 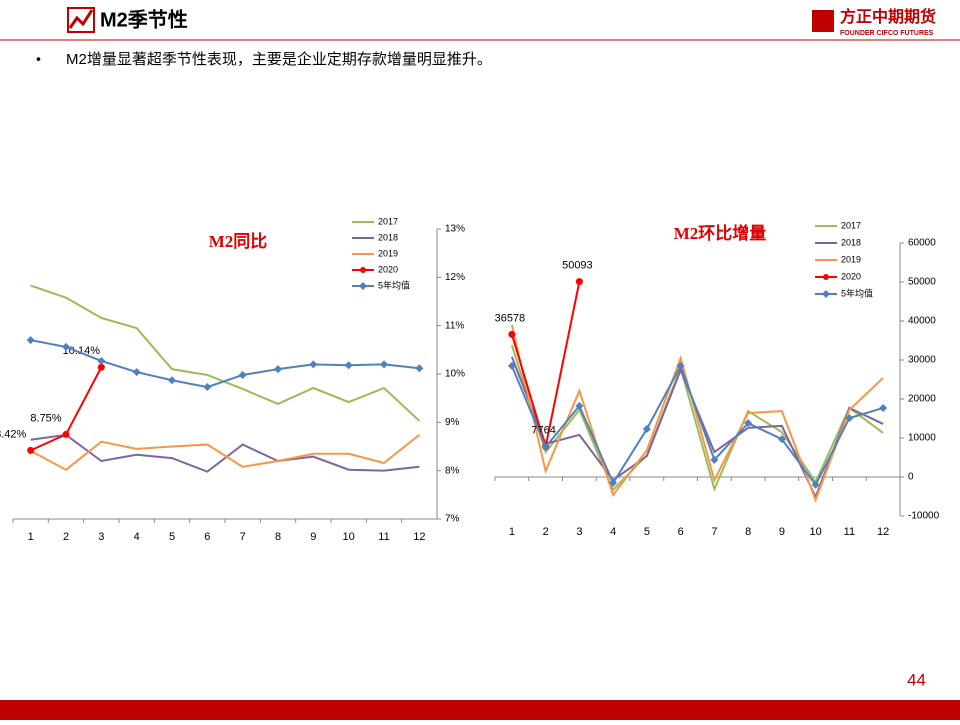 What do you see at coordinates (455, 374) in the screenshot?
I see `y-tick-label: 10%` at bounding box center [455, 374].